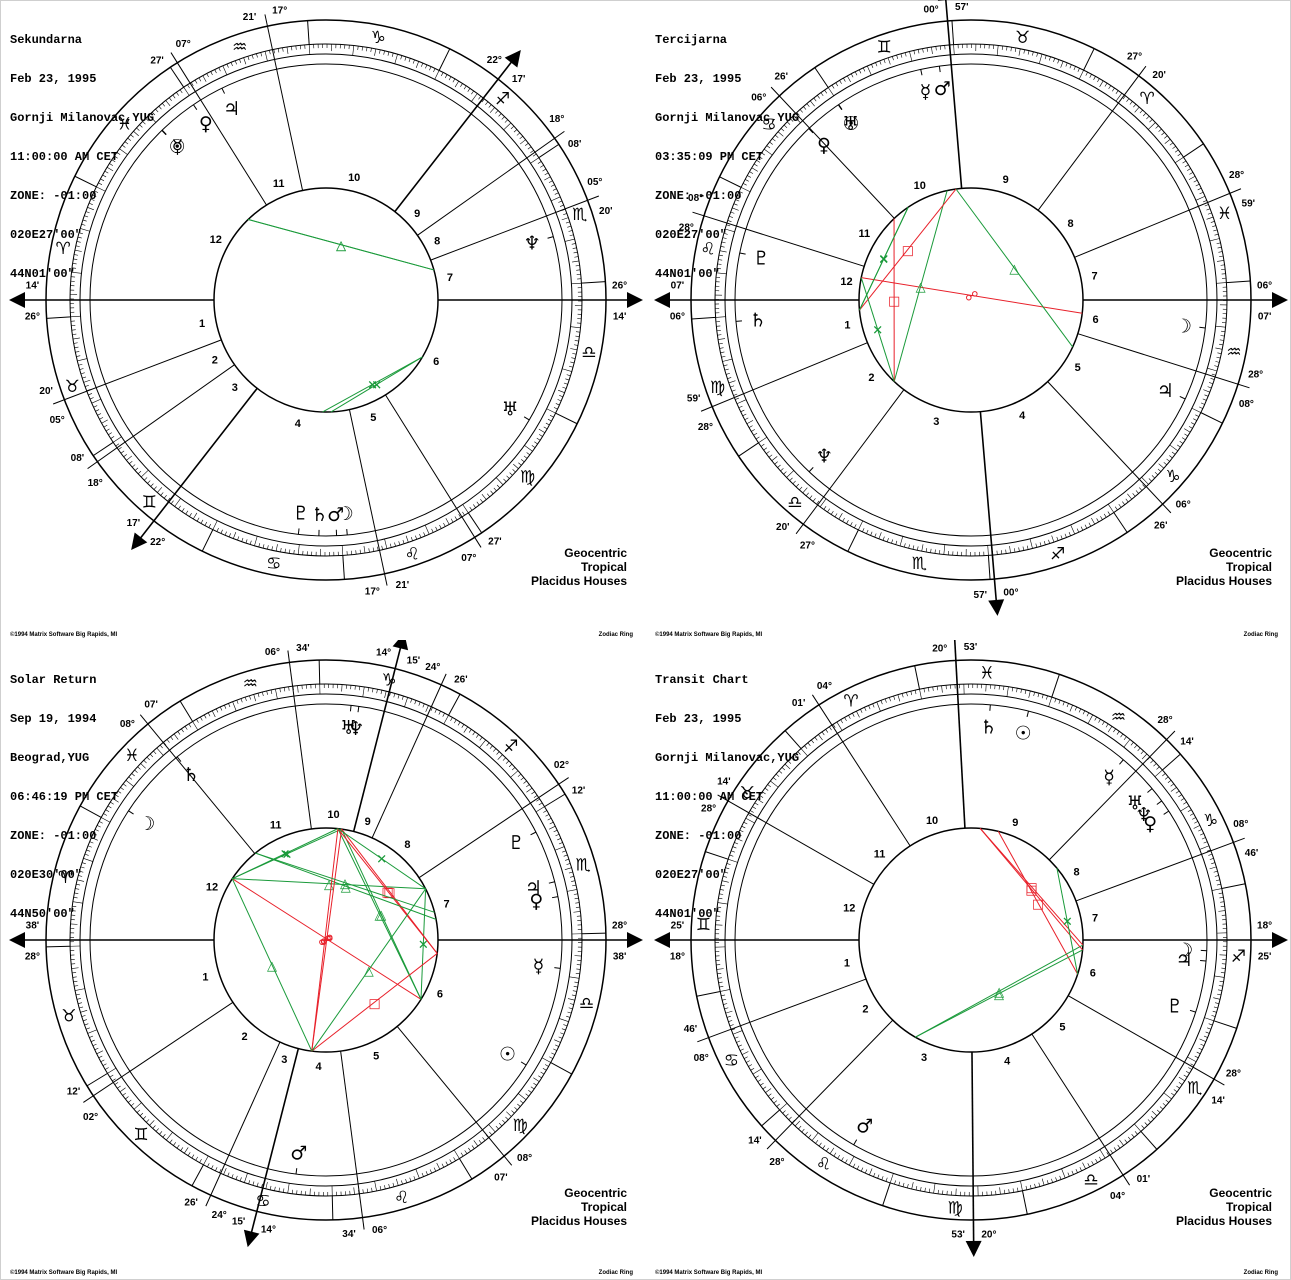 Image resolution: width=1291 pixels, height=1280 pixels. What do you see at coordinates (1260, 1273) in the screenshot?
I see `ring-label: Zodiac Ring` at bounding box center [1260, 1273].